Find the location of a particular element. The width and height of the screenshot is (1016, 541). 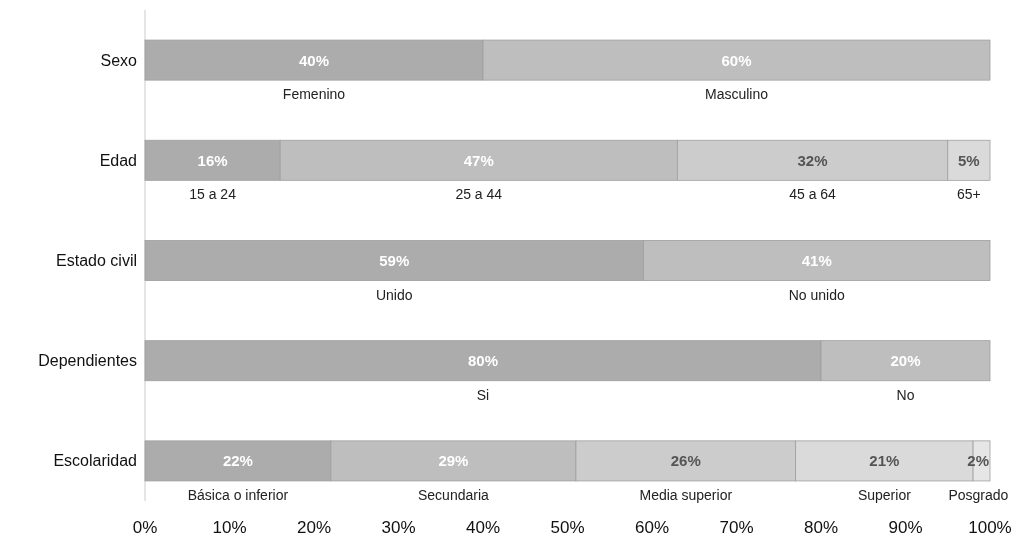

y-tick-label: Dependientes is located at coordinates (87, 361).